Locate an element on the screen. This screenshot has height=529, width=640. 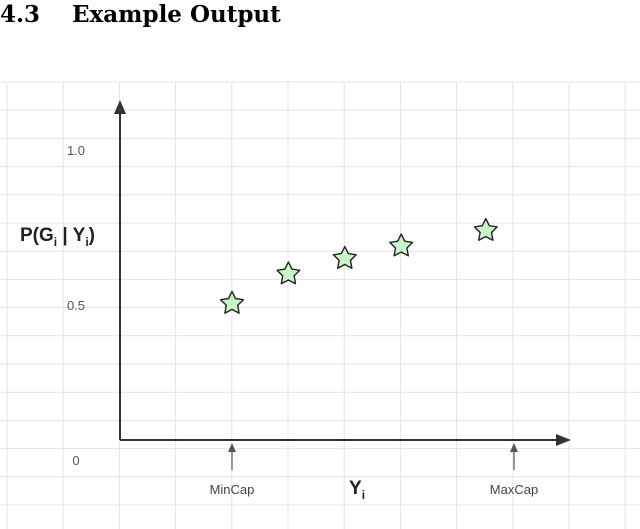
y-axis-label: P(Gi | Yi) is located at coordinates (57, 237).